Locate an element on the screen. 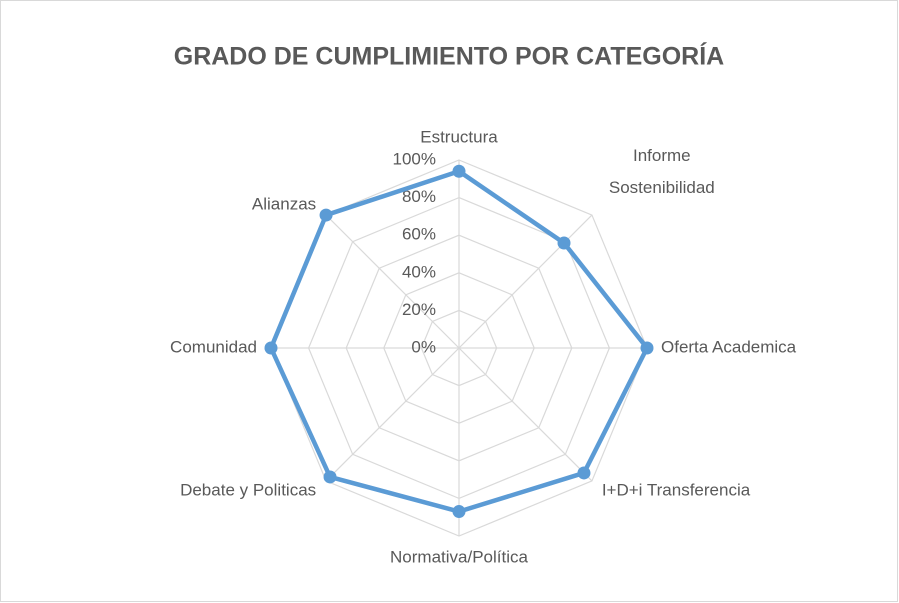  category-label: Oferta Academica is located at coordinates (729, 346).